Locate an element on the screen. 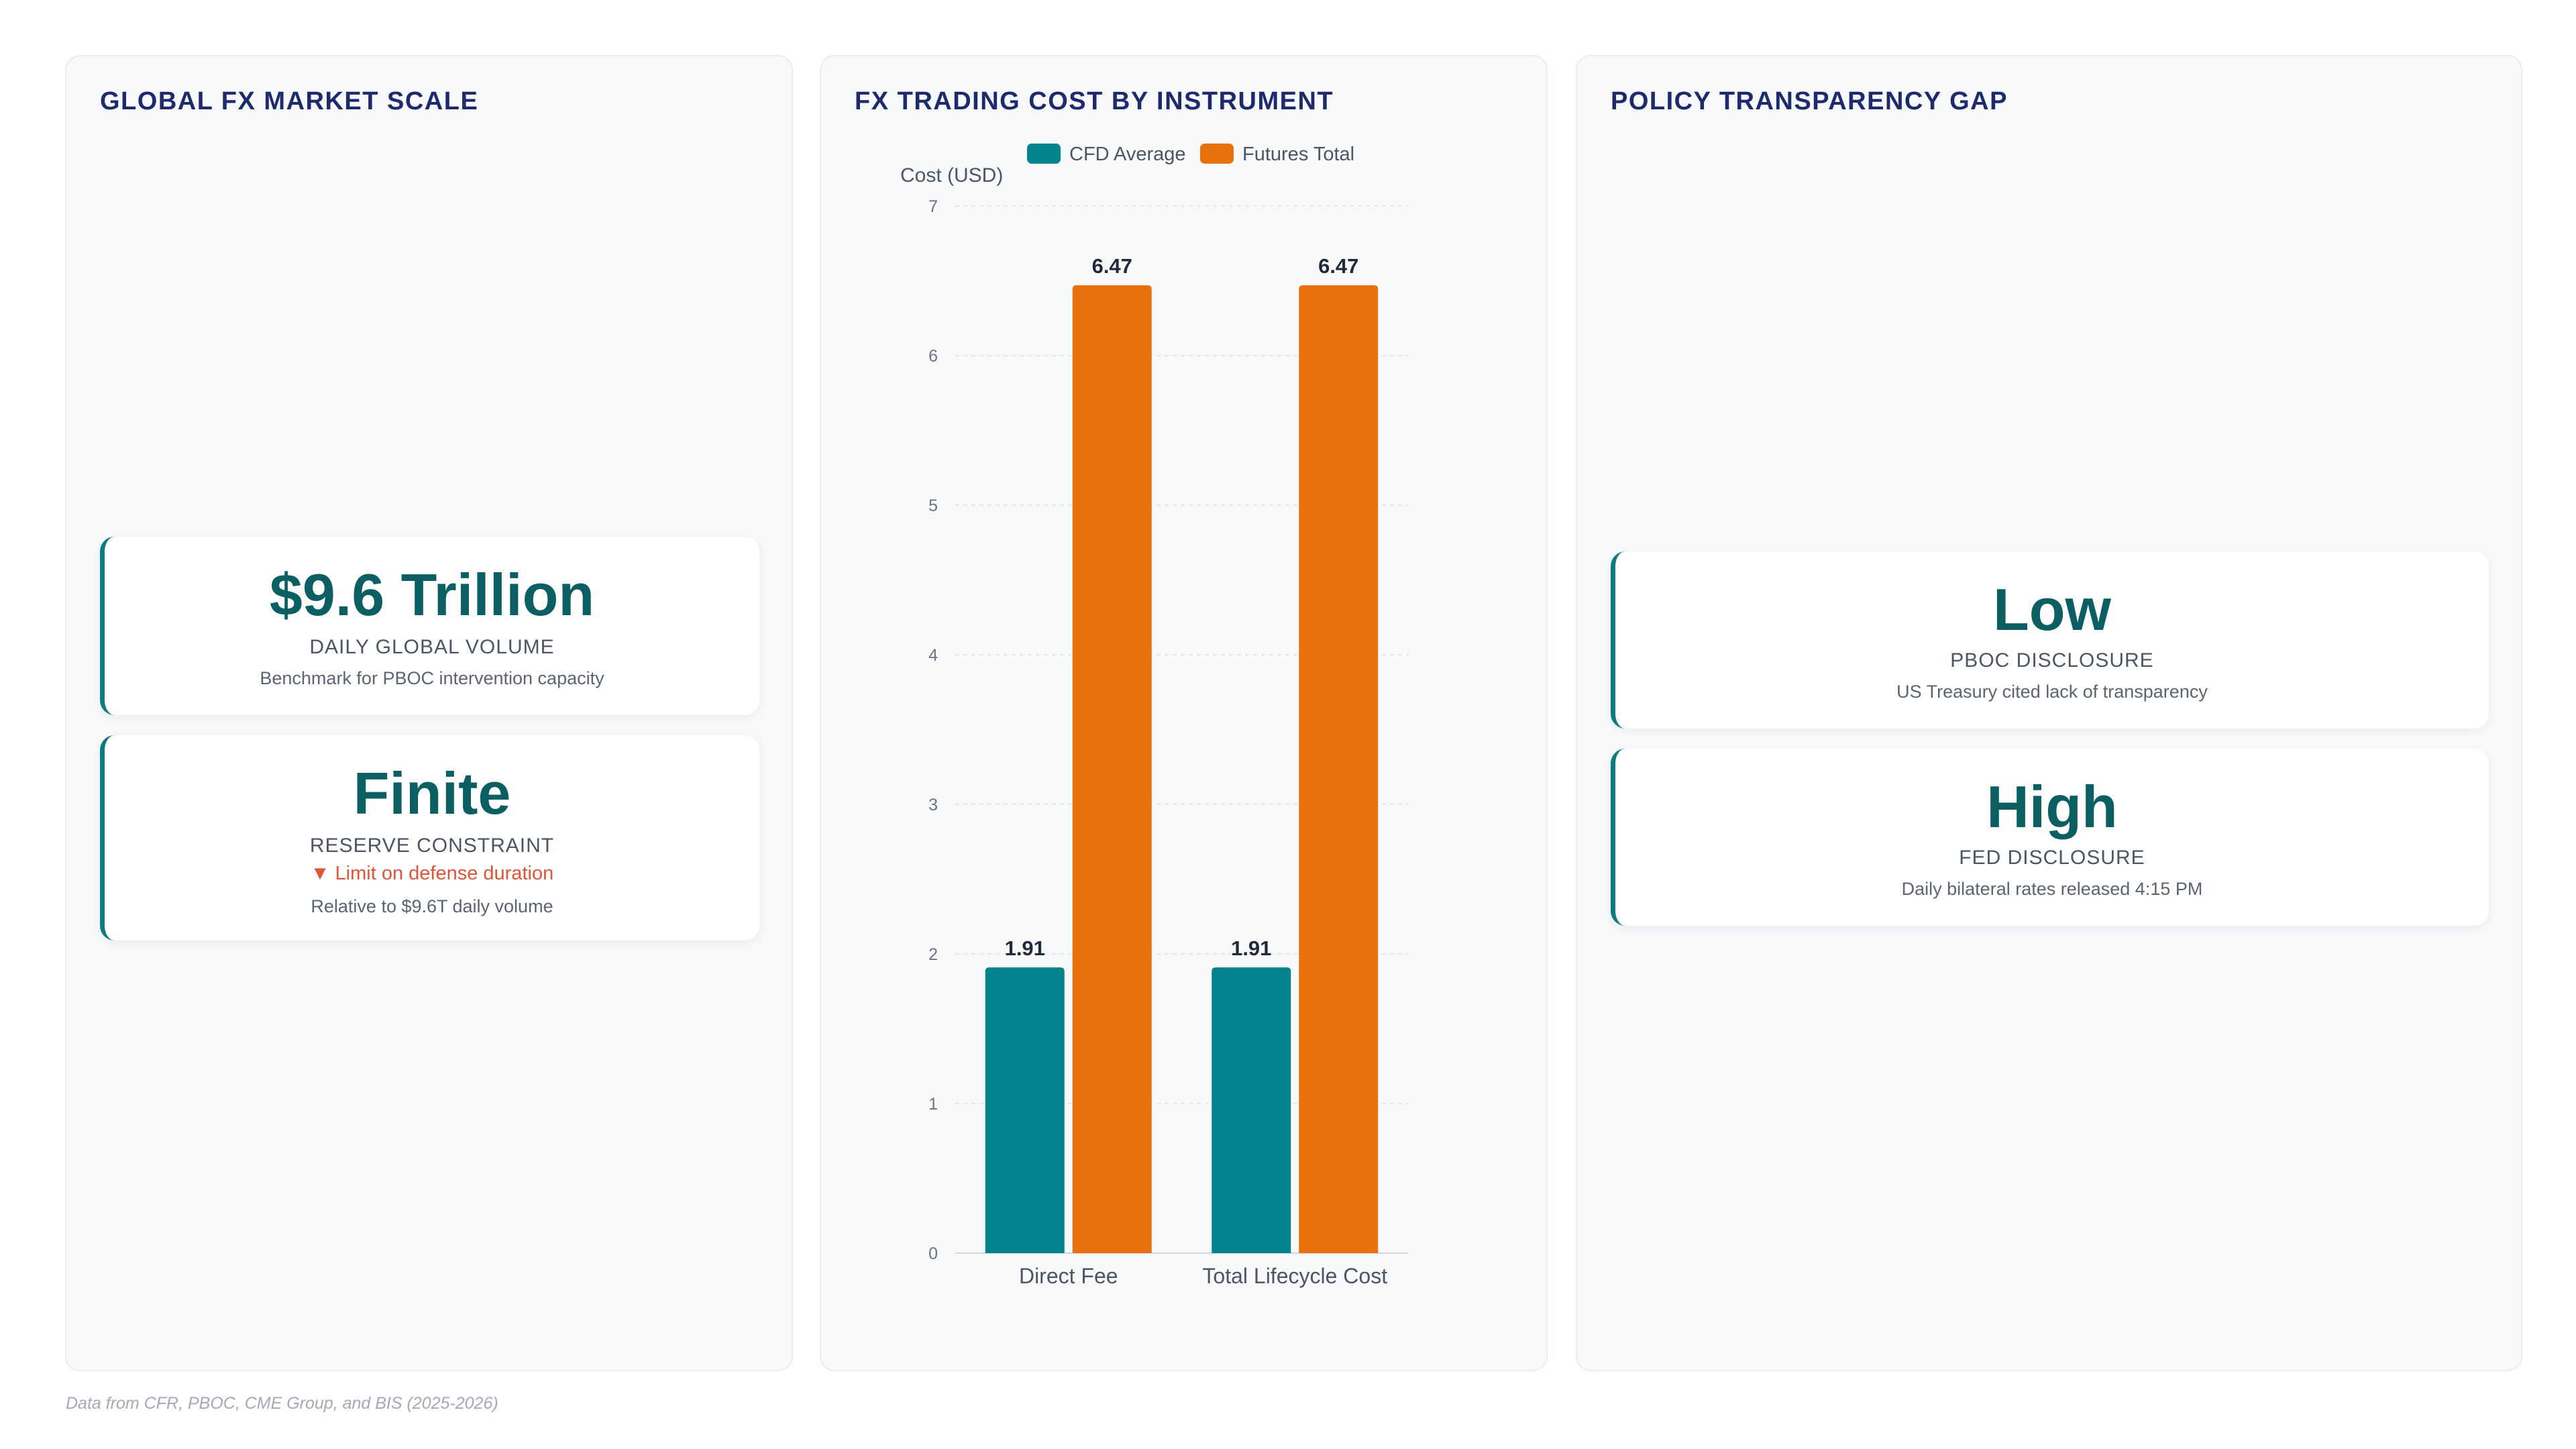 This screenshot has width=2576, height=1449. y-tick-label: 7 is located at coordinates (933, 206).